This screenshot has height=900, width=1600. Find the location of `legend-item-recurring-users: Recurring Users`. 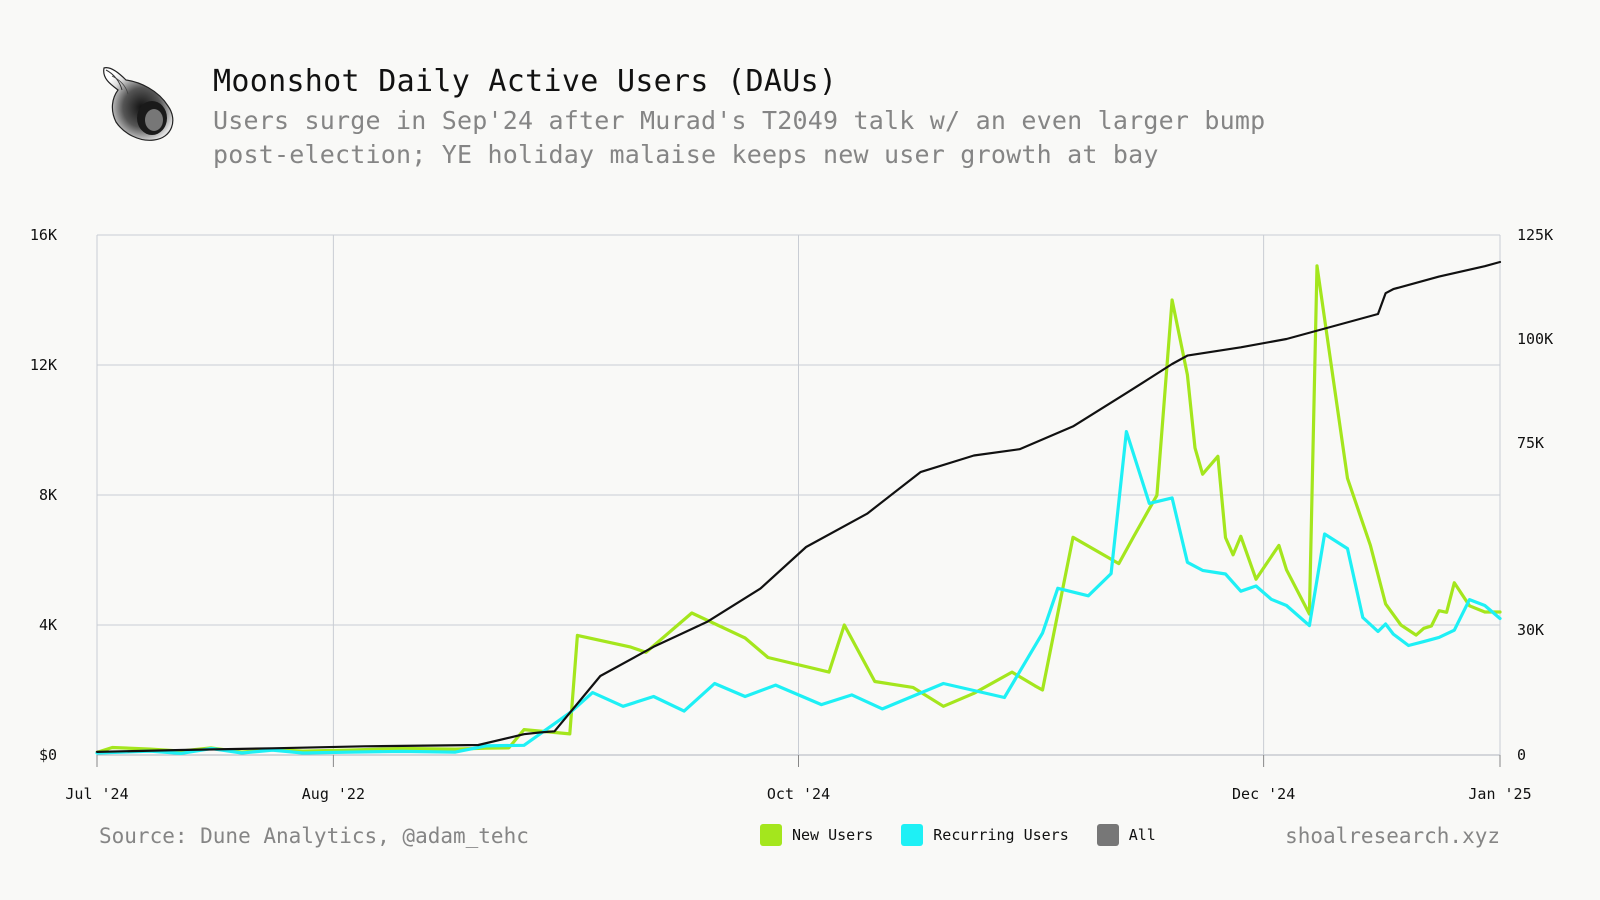

legend-item-recurring-users: Recurring Users is located at coordinates (985, 835).